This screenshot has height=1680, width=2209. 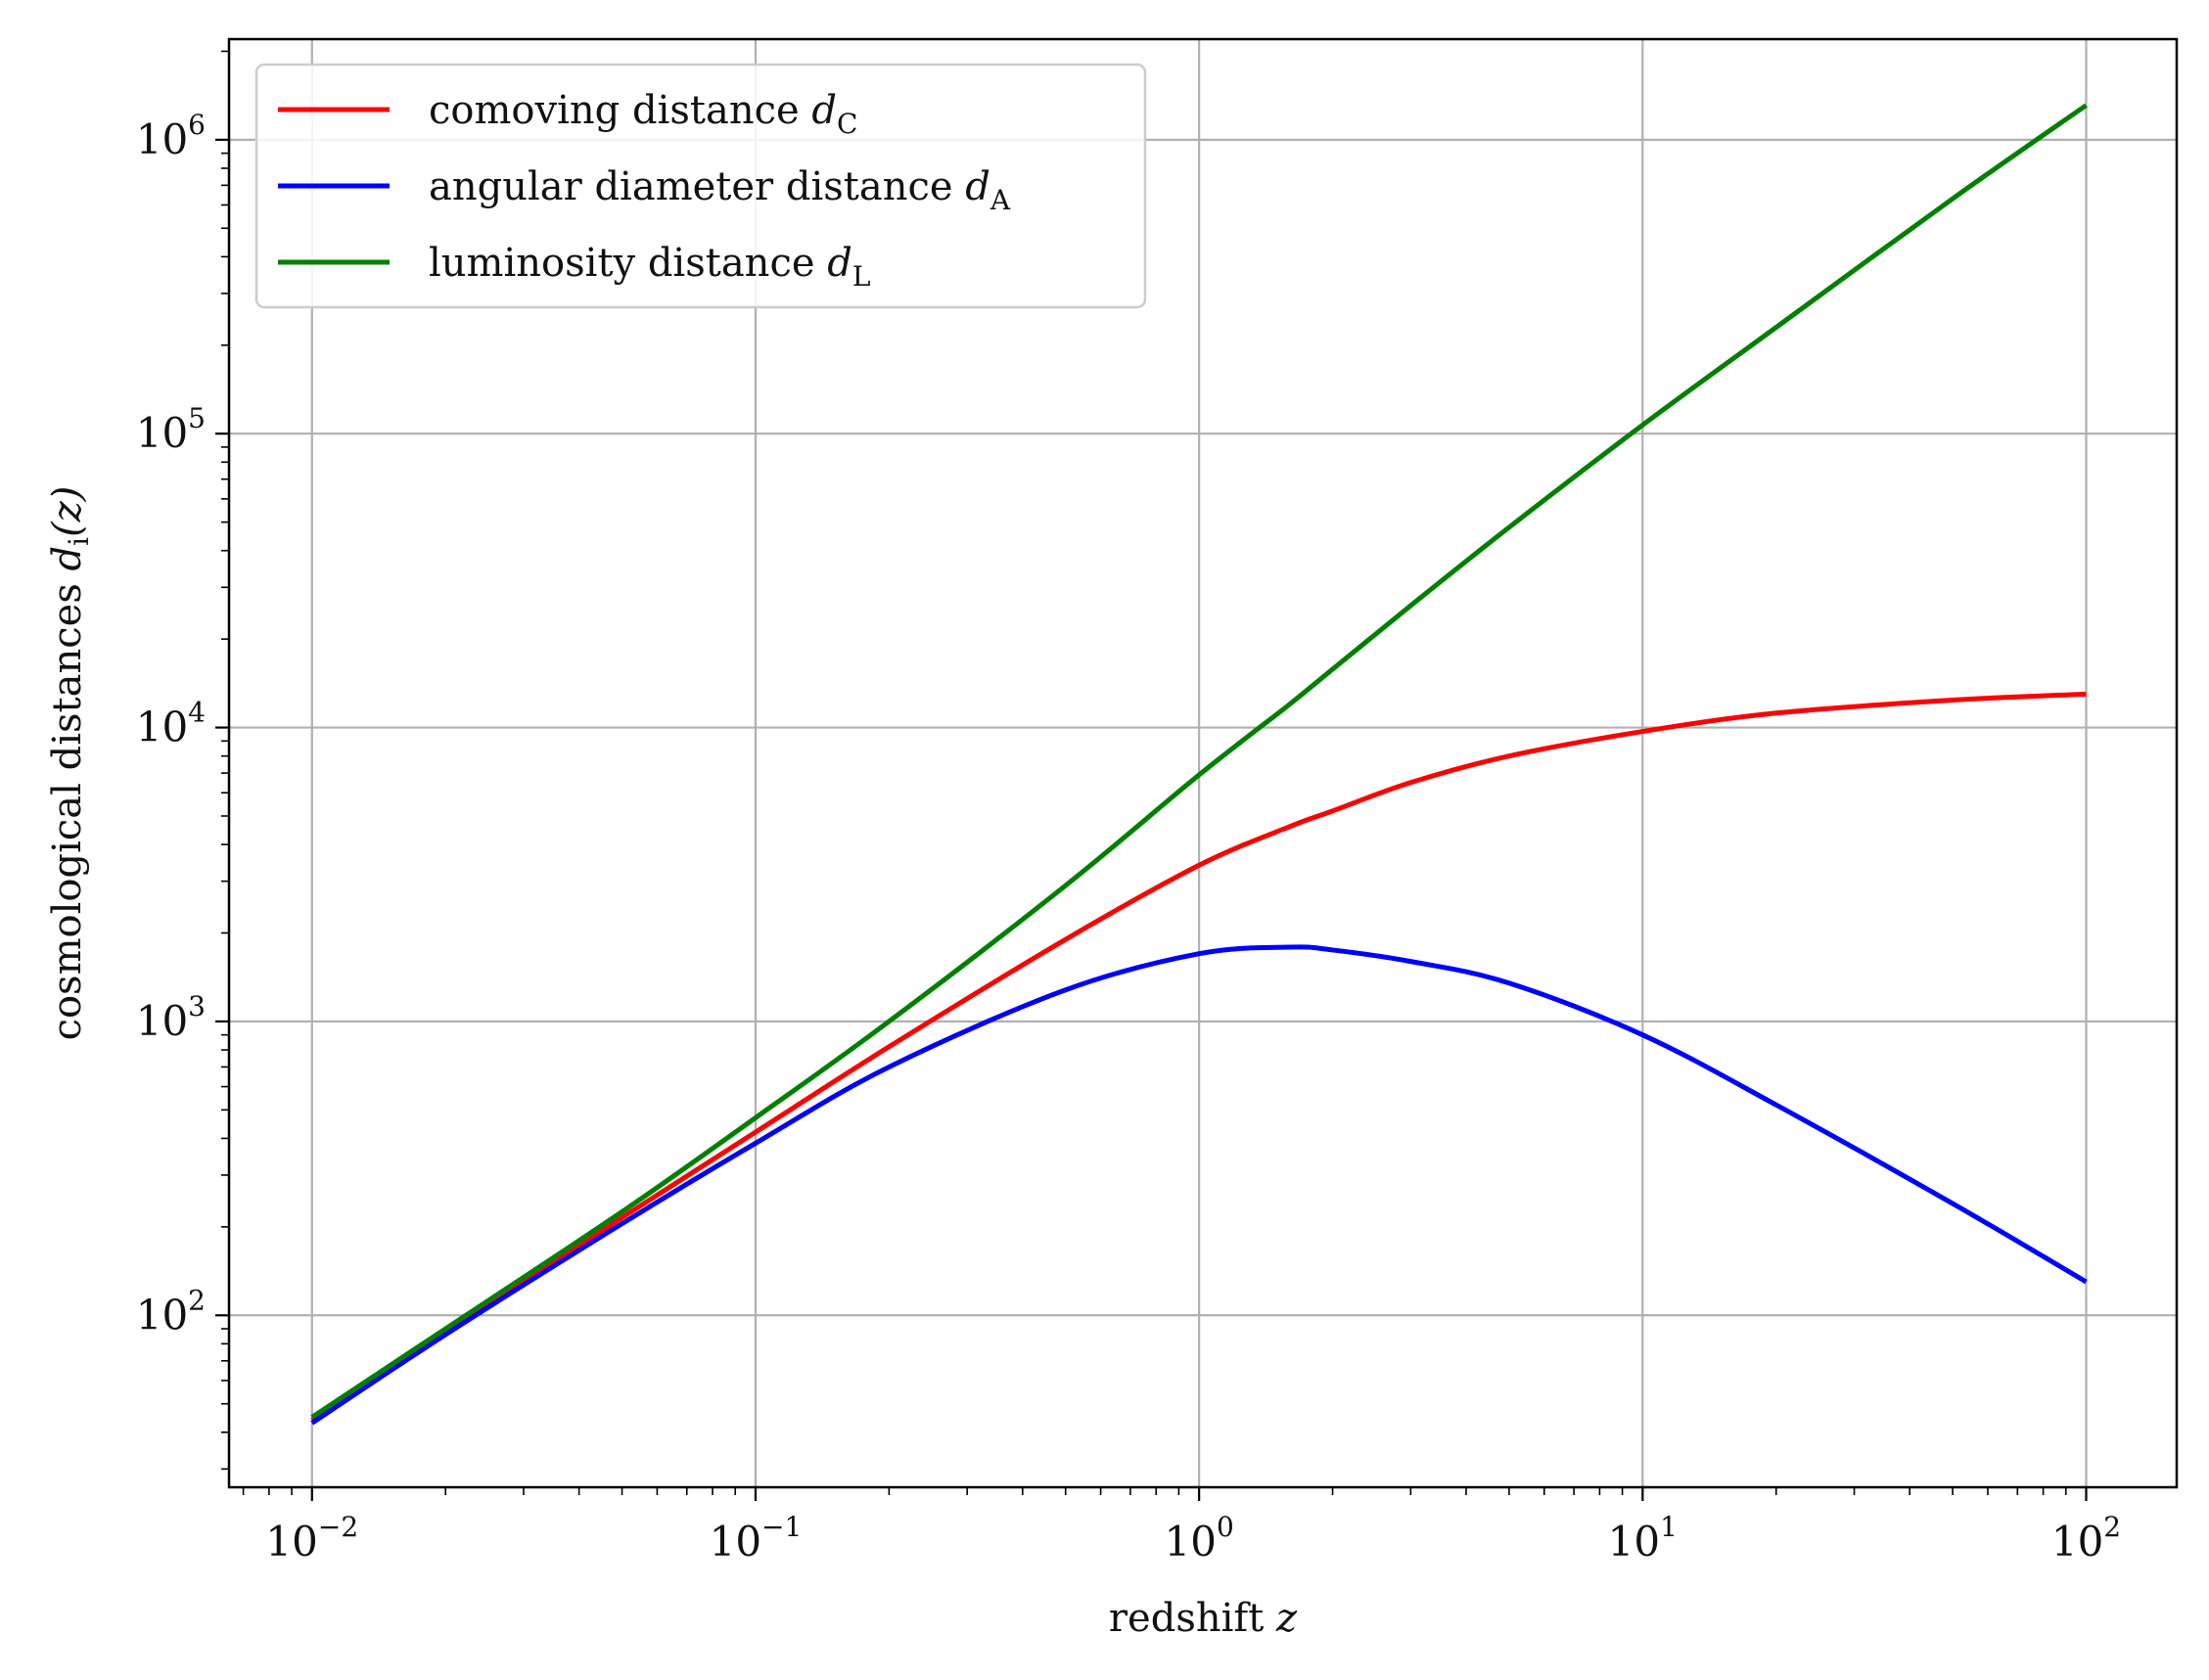 I want to click on legend-label: luminosity distance dL, so click(x=649, y=267).